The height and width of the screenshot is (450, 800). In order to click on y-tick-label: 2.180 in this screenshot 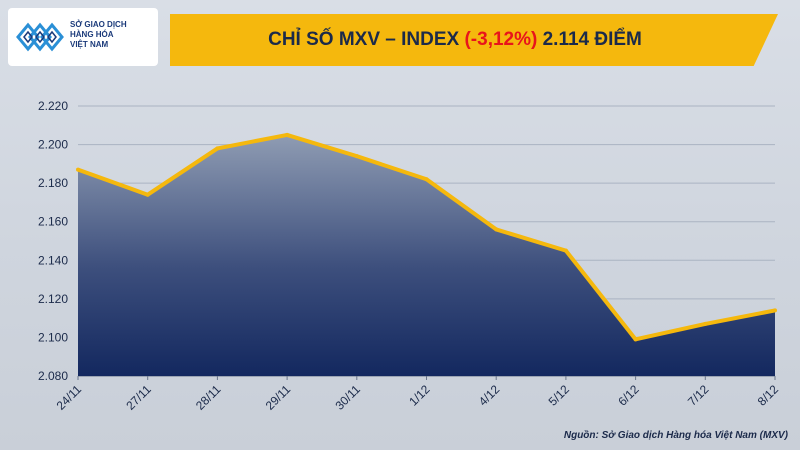, I will do `click(53, 183)`.